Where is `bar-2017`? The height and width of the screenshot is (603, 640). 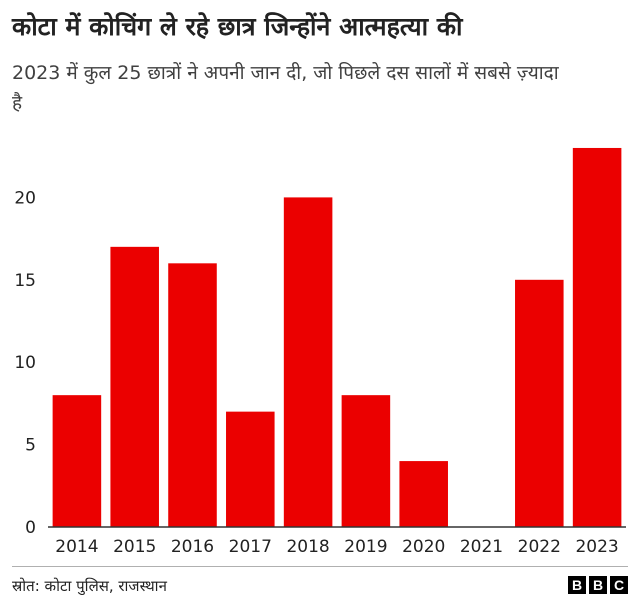 bar-2017 is located at coordinates (250, 469).